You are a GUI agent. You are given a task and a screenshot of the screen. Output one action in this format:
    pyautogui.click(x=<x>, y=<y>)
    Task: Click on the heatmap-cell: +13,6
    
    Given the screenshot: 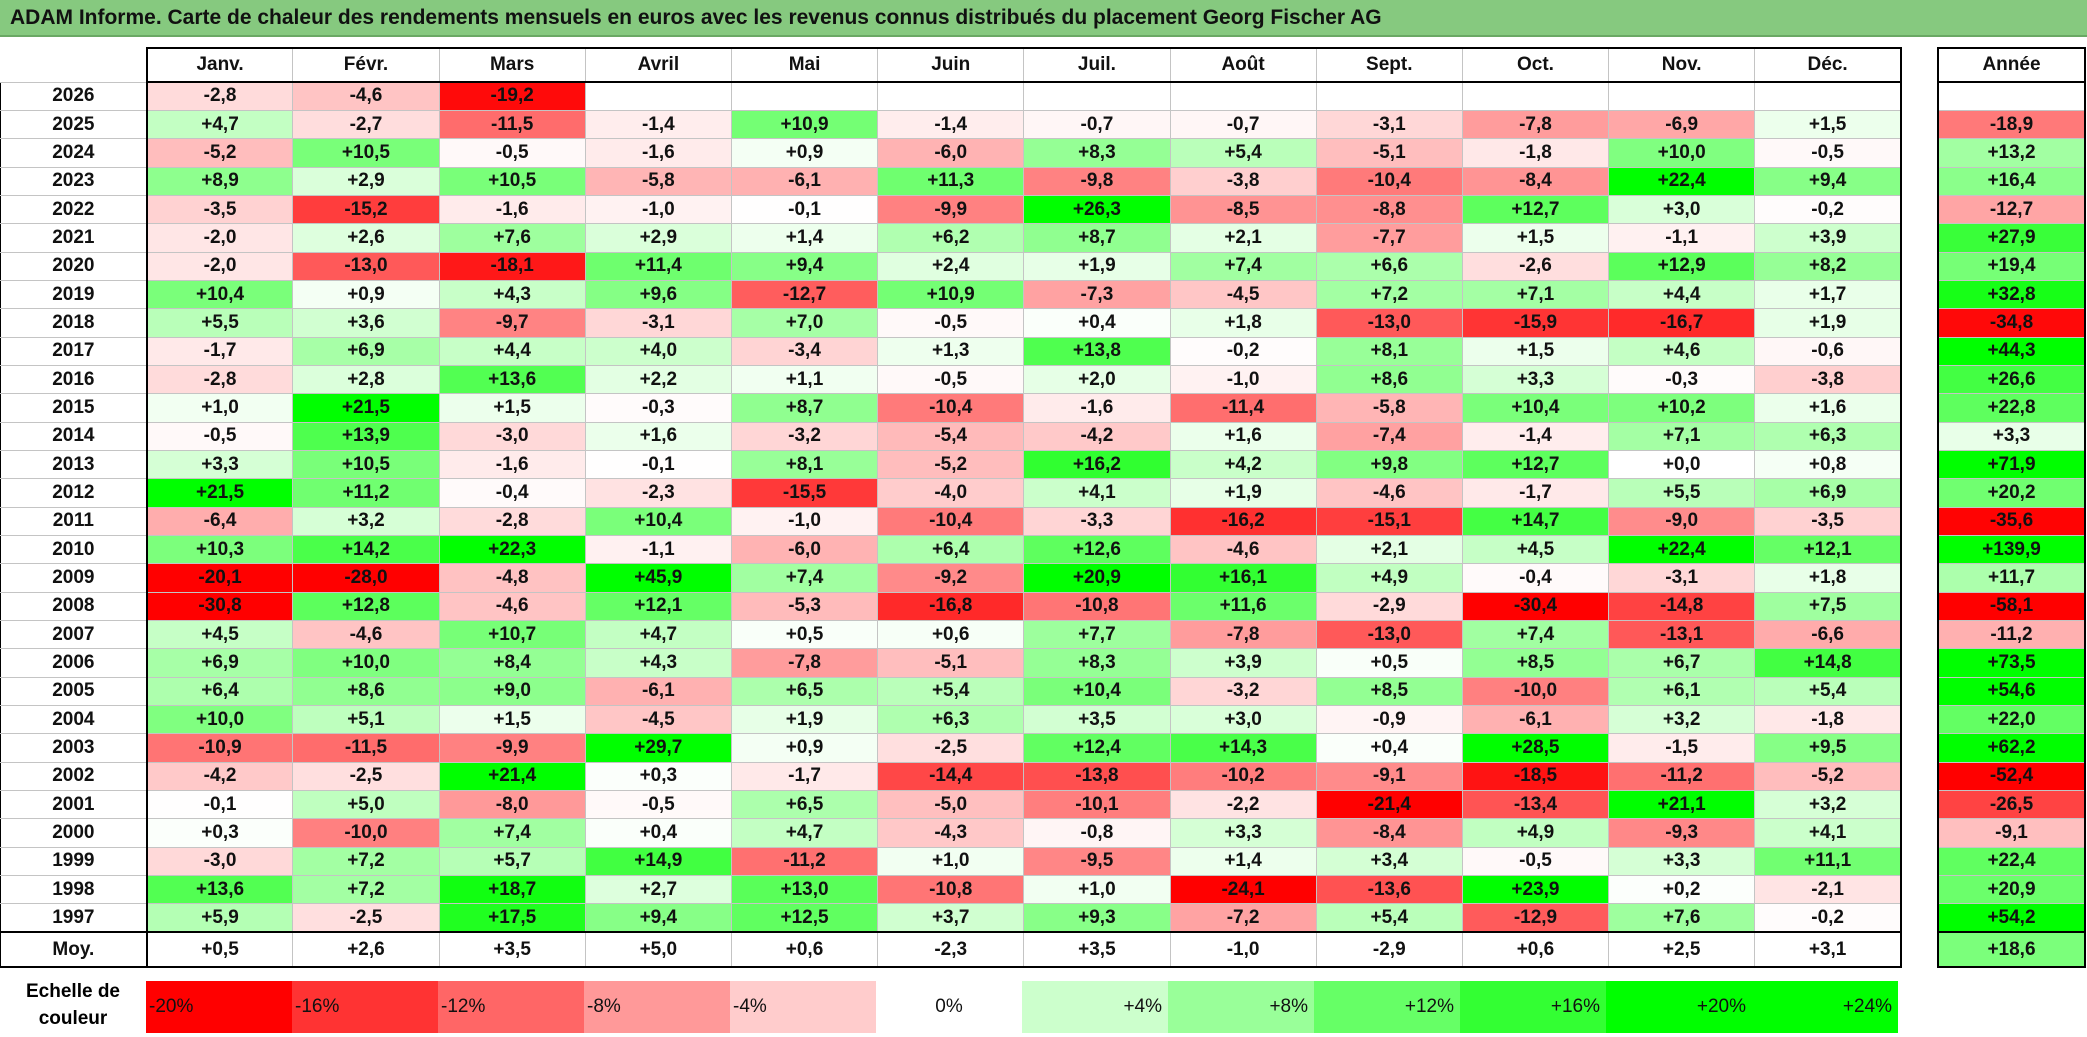 What is the action you would take?
    pyautogui.click(x=219, y=890)
    